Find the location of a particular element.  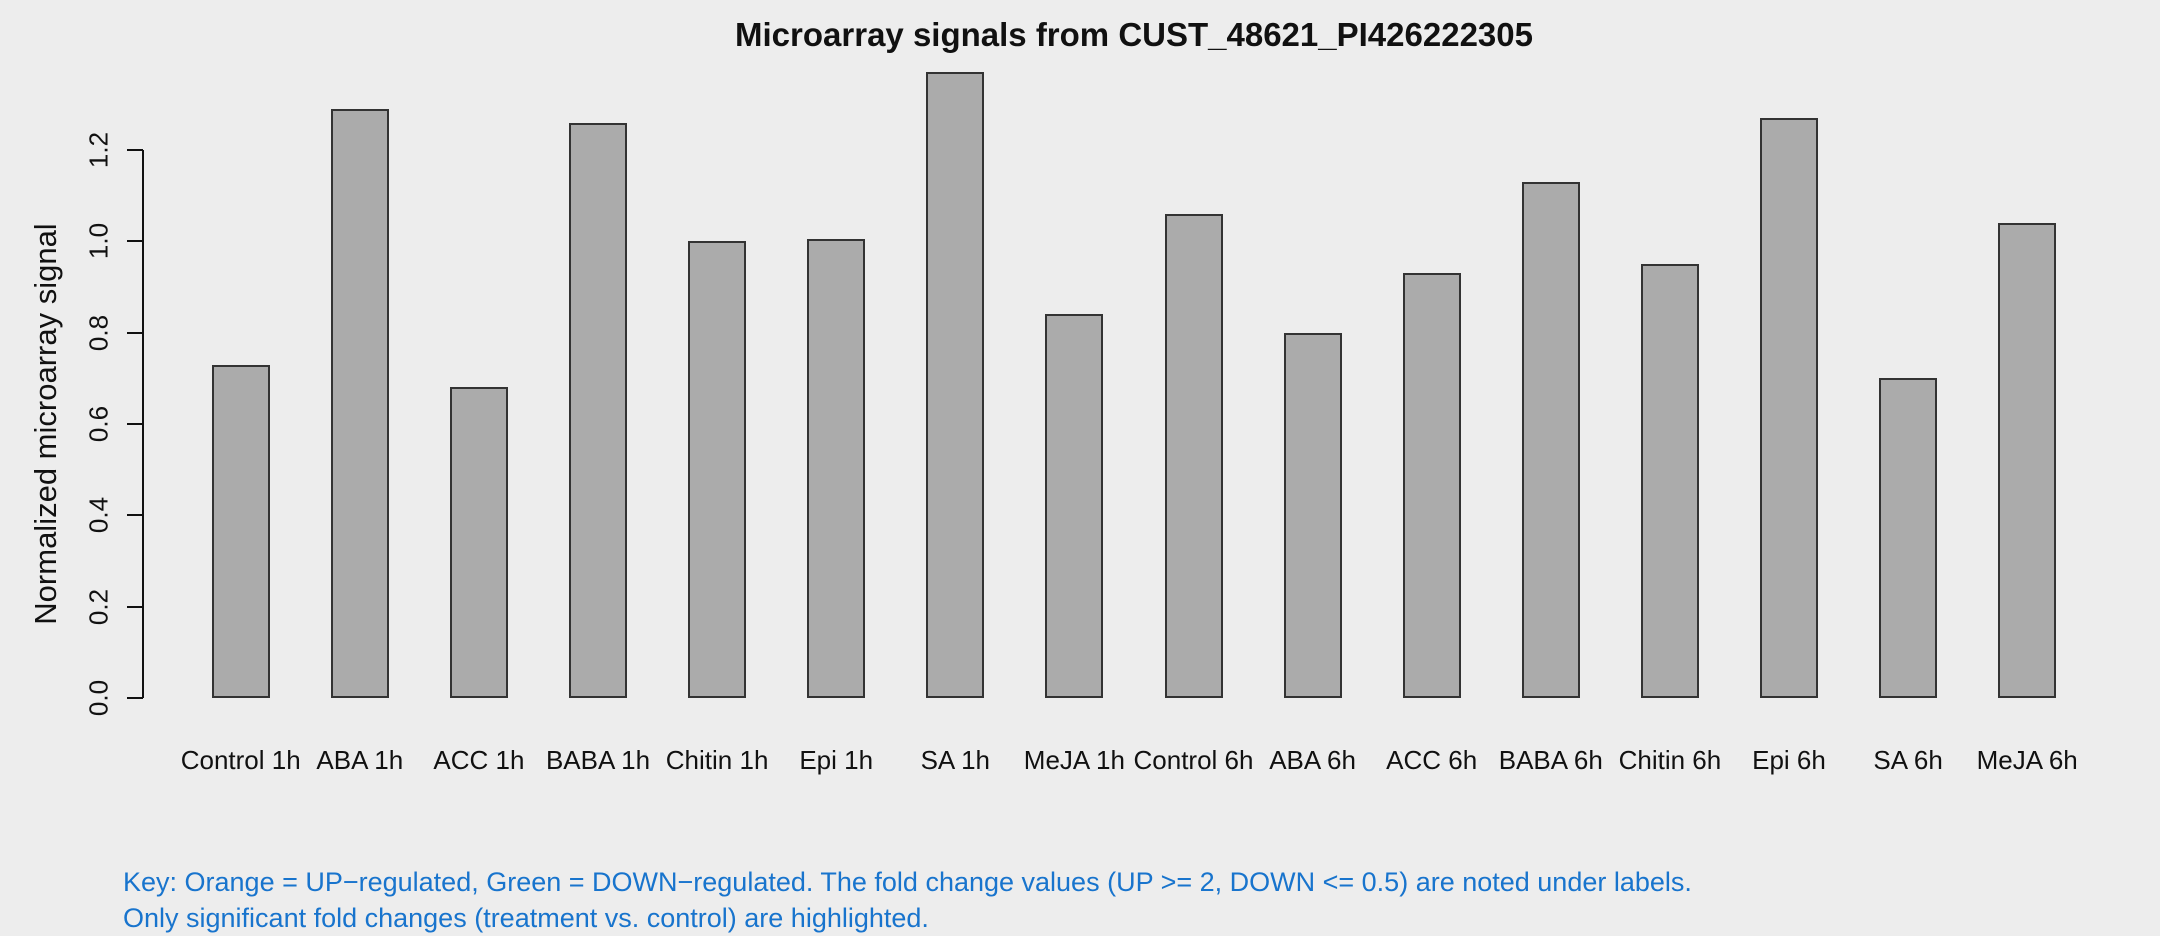

bar-meja-1h is located at coordinates (1074, 506).